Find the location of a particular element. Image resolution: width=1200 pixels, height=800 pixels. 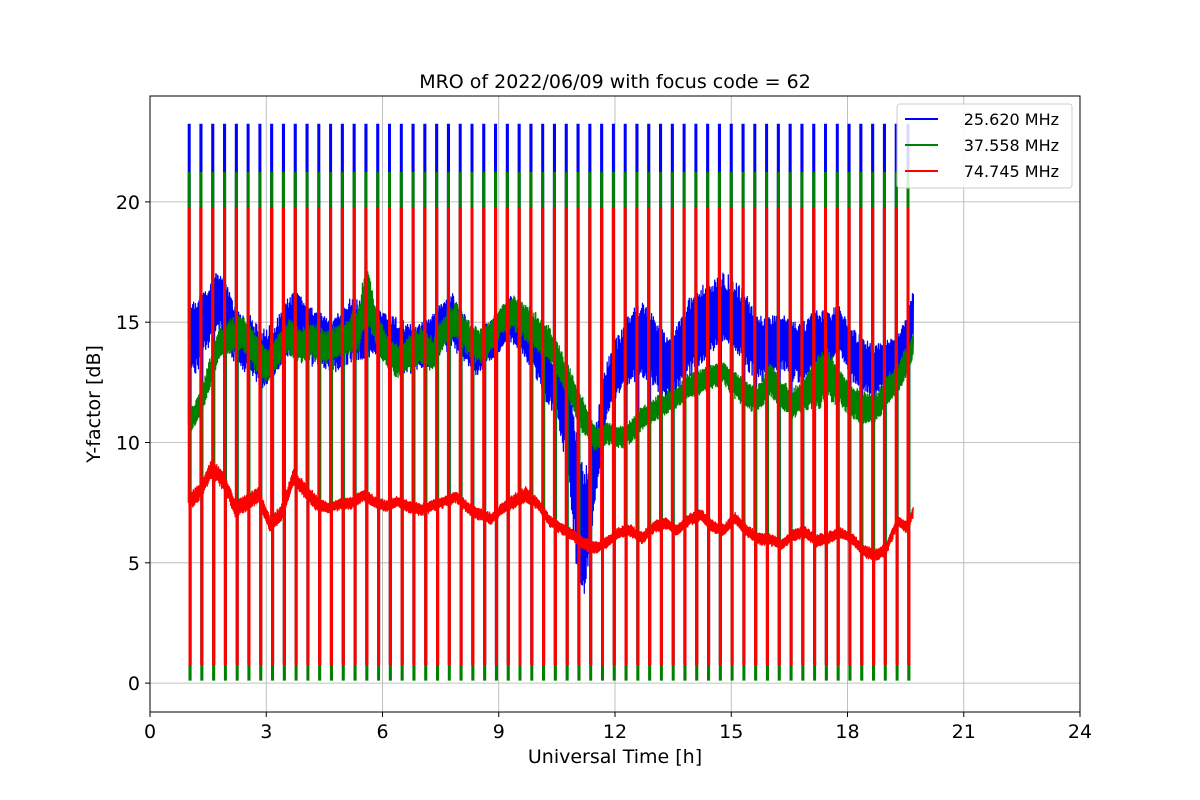

y-tick-label: 10 is located at coordinates (128, 444).